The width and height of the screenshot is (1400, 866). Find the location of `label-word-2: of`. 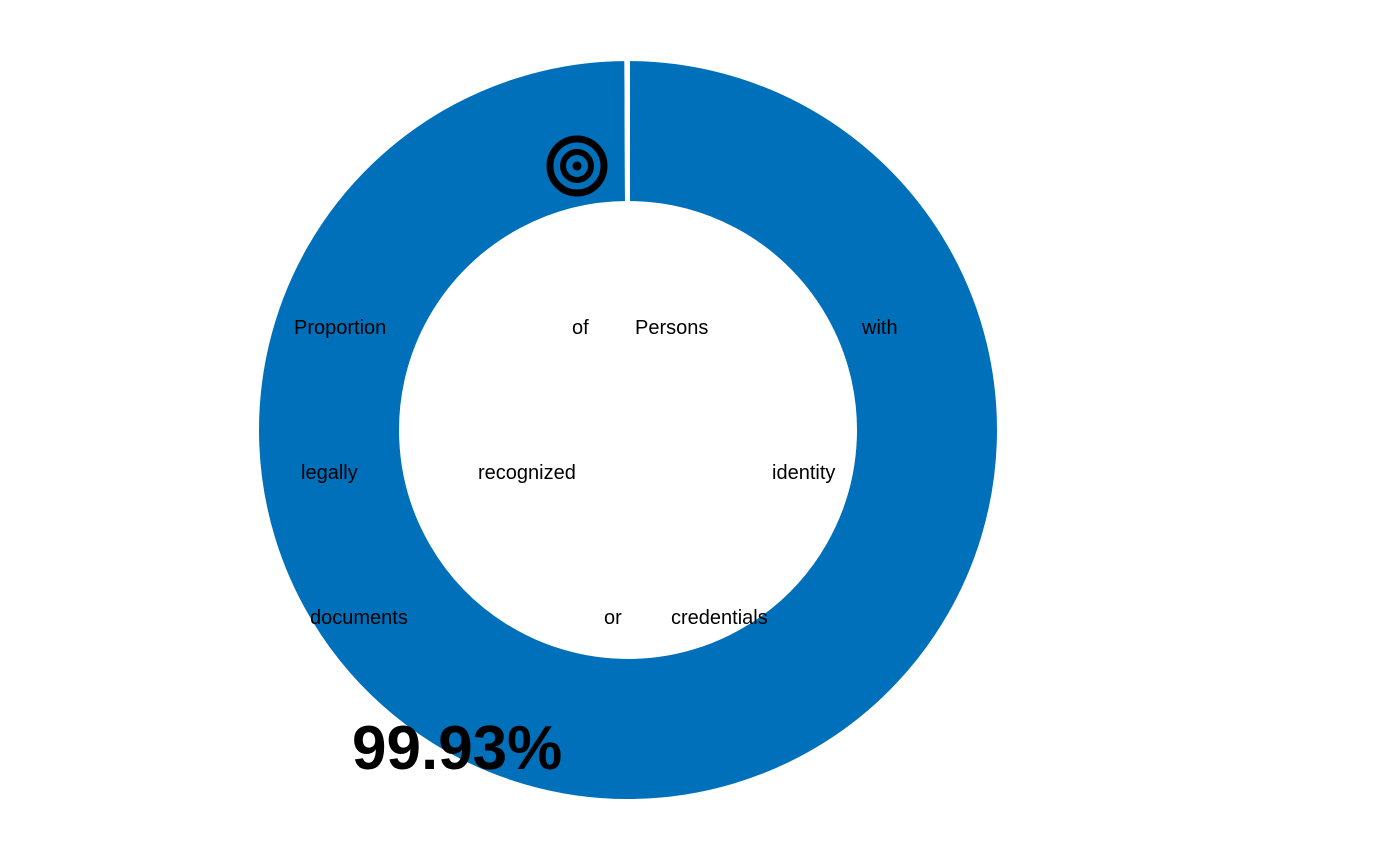

label-word-2: of is located at coordinates (580, 328).